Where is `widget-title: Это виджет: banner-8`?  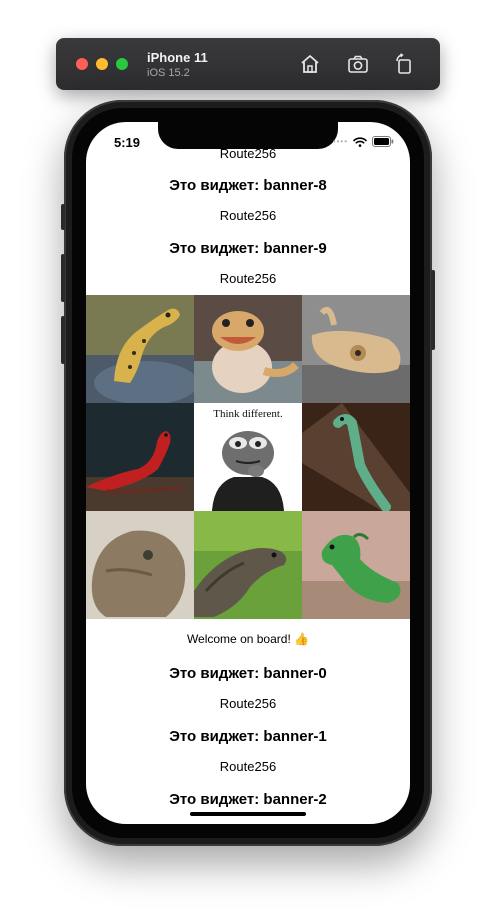 widget-title: Это виджет: banner-8 is located at coordinates (248, 185).